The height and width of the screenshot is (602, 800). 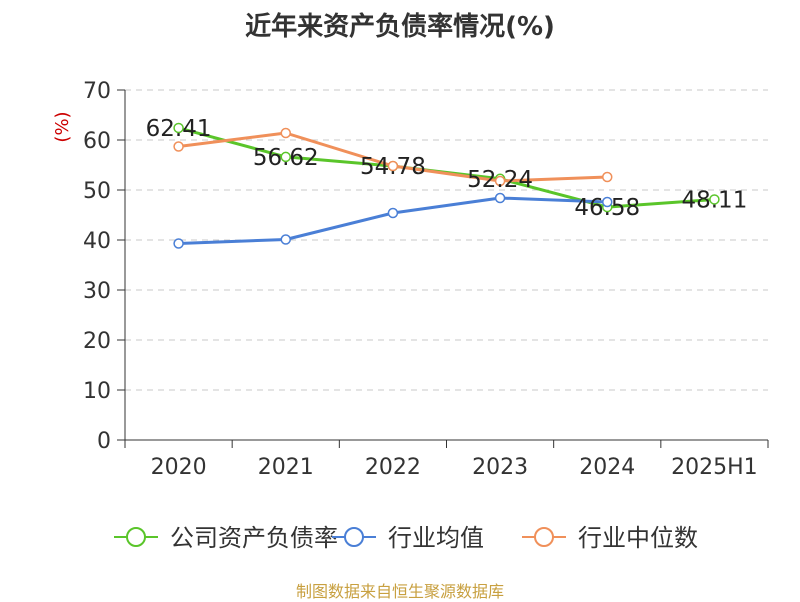 What do you see at coordinates (400, 27) in the screenshot?
I see `chart-title: 近年来资产负债率情况(%)` at bounding box center [400, 27].